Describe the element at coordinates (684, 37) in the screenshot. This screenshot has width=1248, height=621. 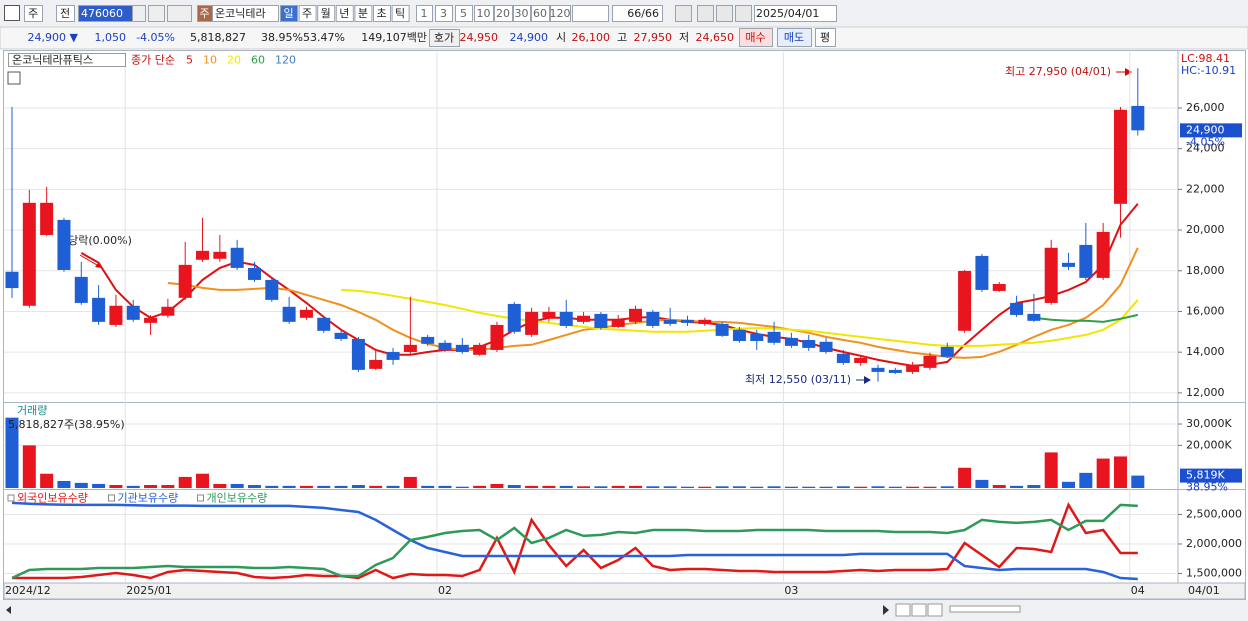
I see `quote-low-label: 저` at that location.